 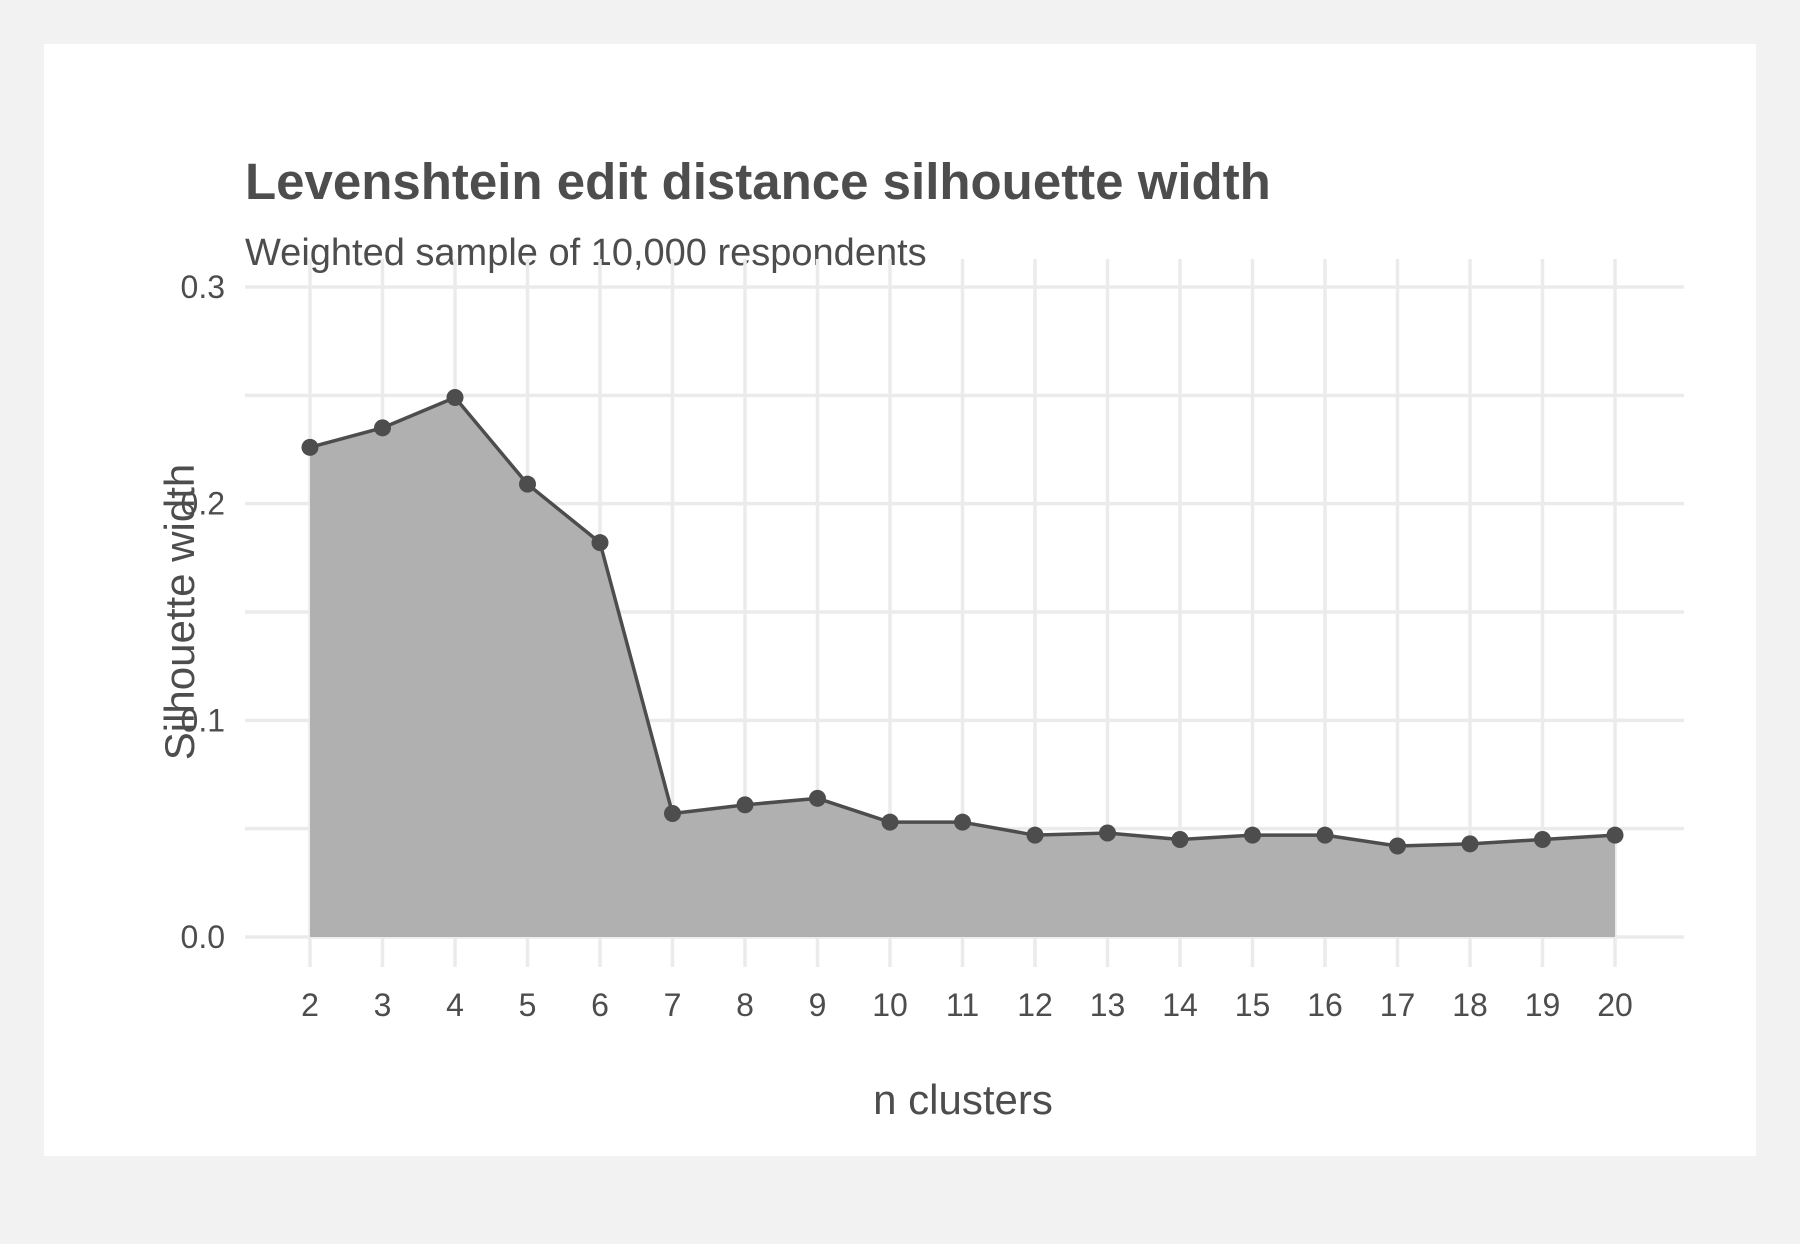 What do you see at coordinates (203, 937) in the screenshot?
I see `y-tick-label: 0.0` at bounding box center [203, 937].